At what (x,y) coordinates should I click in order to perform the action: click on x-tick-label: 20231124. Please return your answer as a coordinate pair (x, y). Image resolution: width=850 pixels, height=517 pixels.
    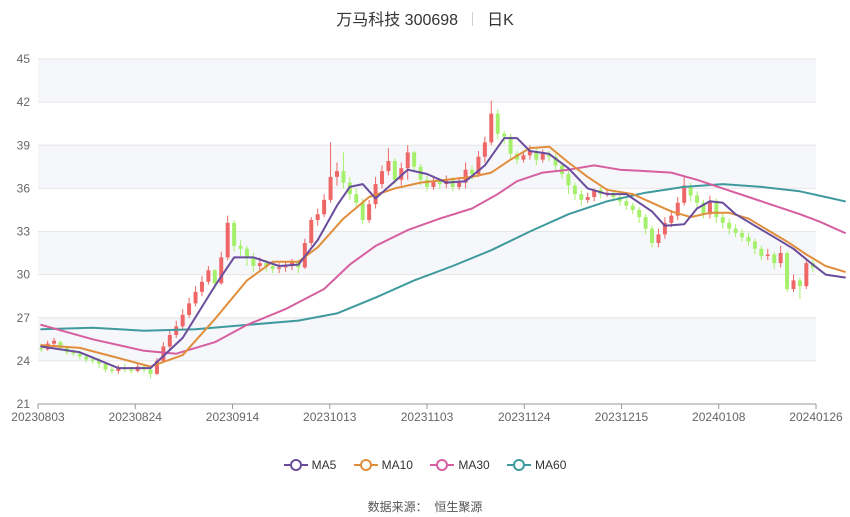
    Looking at the image, I should click on (524, 417).